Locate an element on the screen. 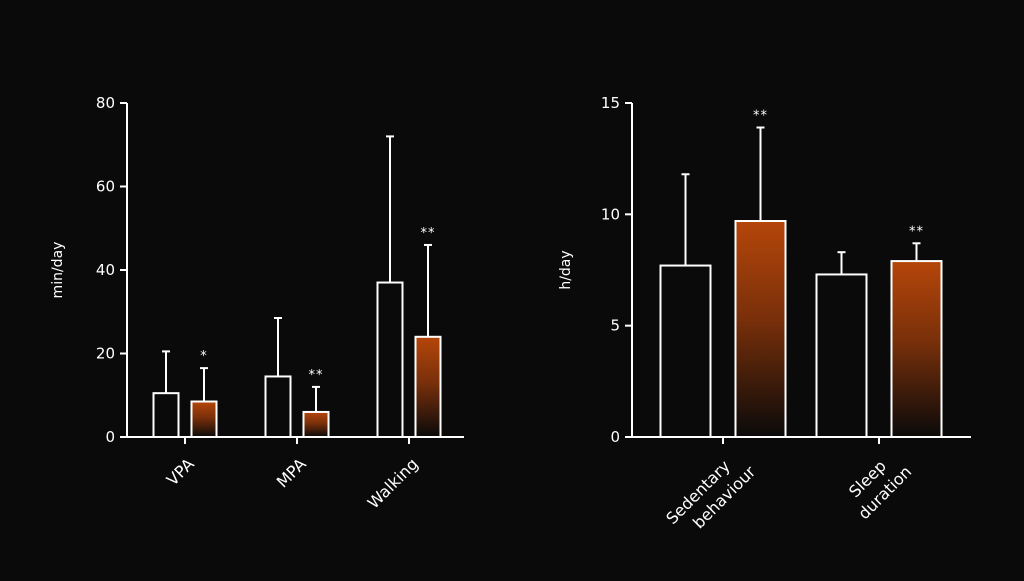 The width and height of the screenshot is (1024, 581). x-tick-label: Sedentarybehaviour is located at coordinates (710, 494).